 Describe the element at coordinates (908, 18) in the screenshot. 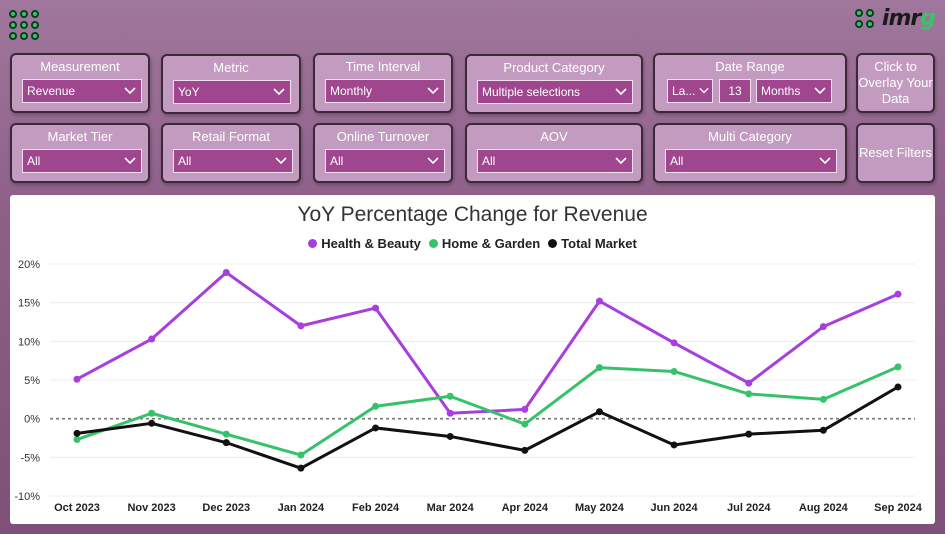

I see `brand-logo: imrg` at that location.